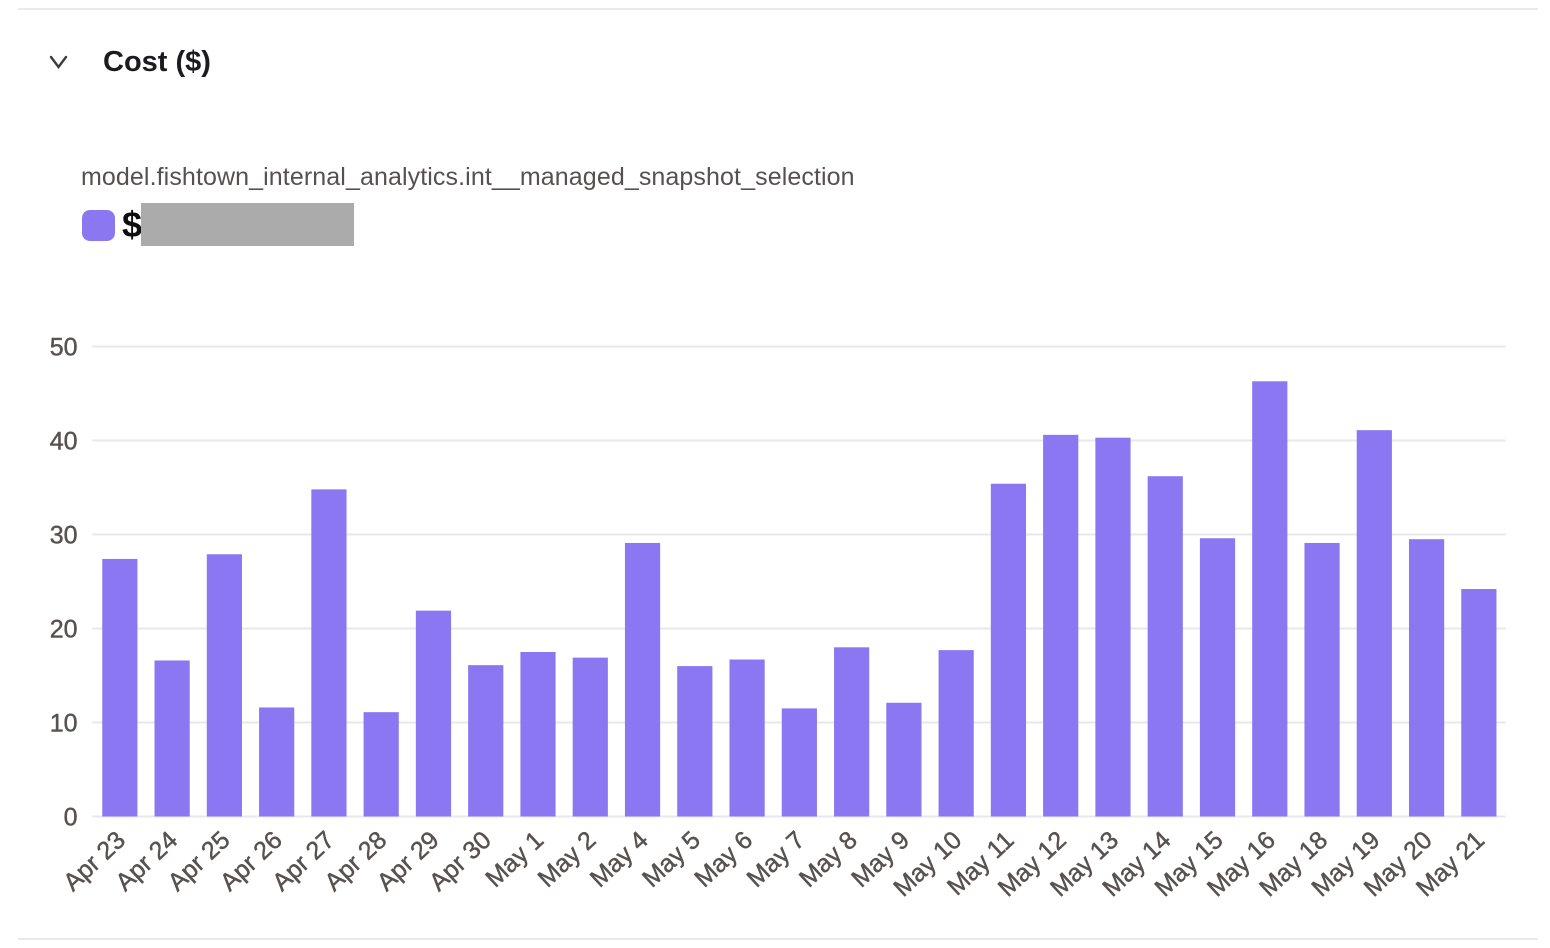 The image size is (1550, 948). I want to click on svg-text: May 4, so click(619, 859).